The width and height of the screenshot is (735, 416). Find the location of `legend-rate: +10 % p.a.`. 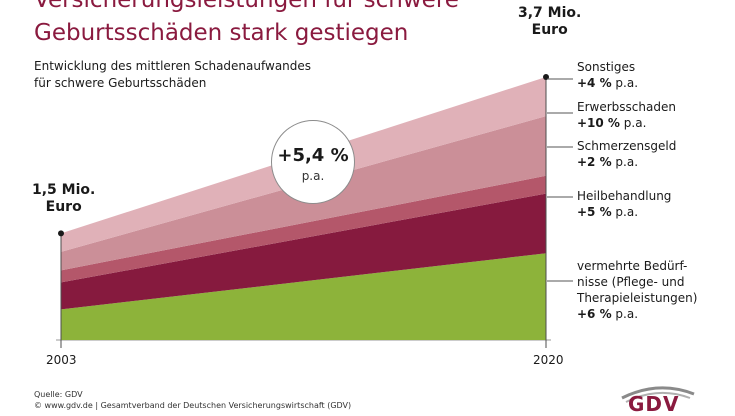

legend-rate: +10 % p.a. is located at coordinates (611, 123).